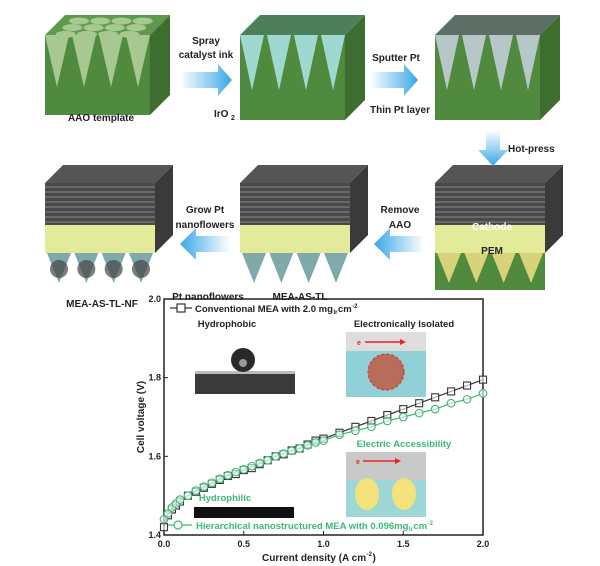 The height and width of the screenshot is (566, 600). What do you see at coordinates (420, 526) in the screenshot?
I see `legend-hierarchical-unit: cm` at bounding box center [420, 526].